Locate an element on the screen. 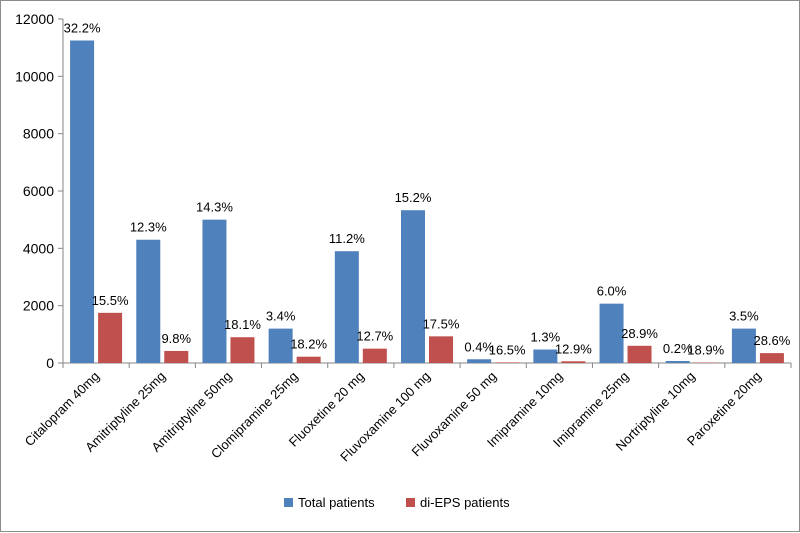 This screenshot has width=800, height=533. y-tick-label: 4000 is located at coordinates (38, 248).